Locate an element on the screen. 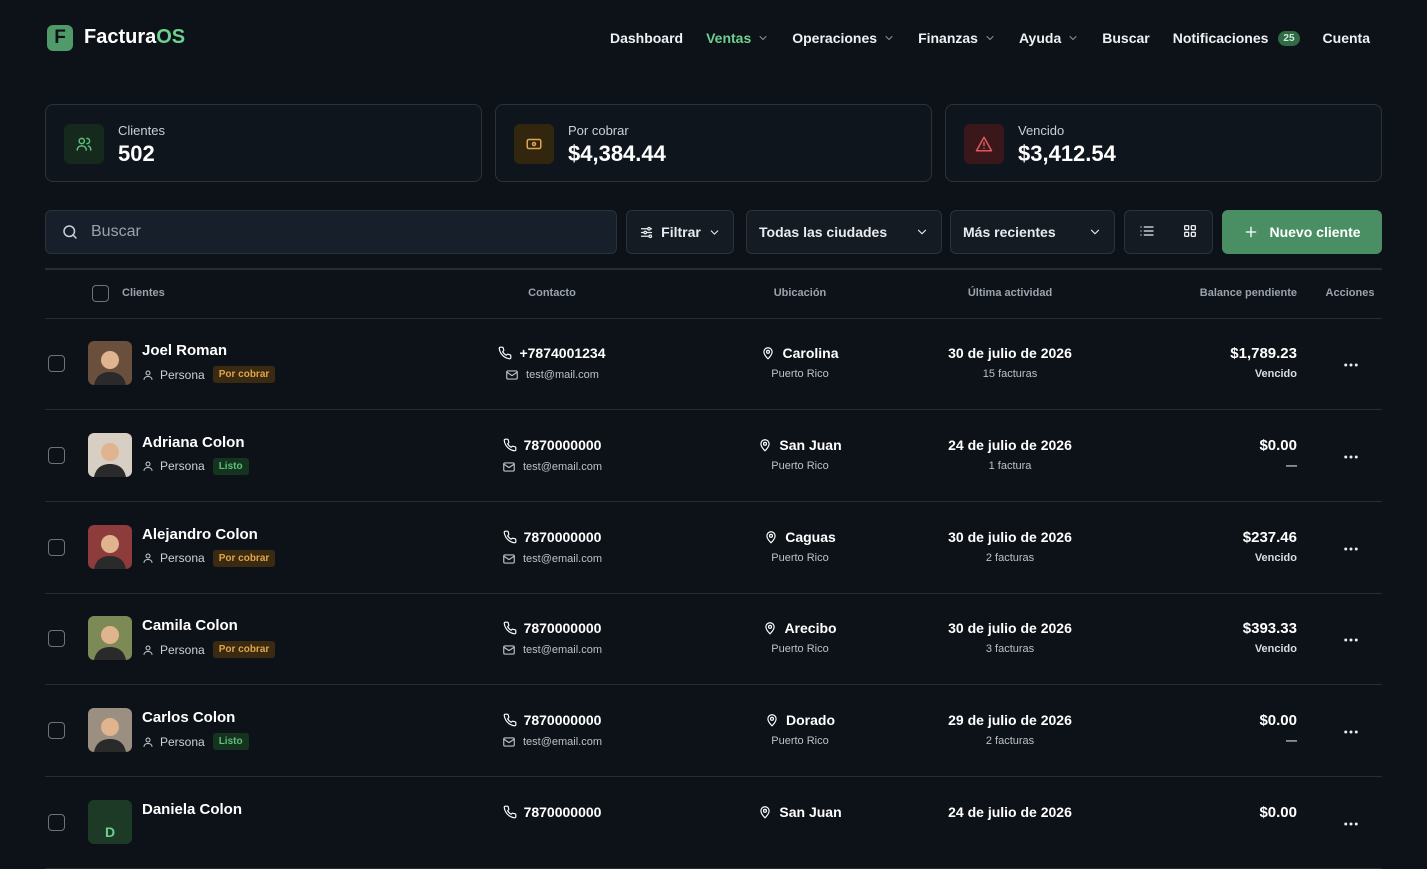 The height and width of the screenshot is (869, 1427). city-select: Todas las ciudades is located at coordinates (844, 232).